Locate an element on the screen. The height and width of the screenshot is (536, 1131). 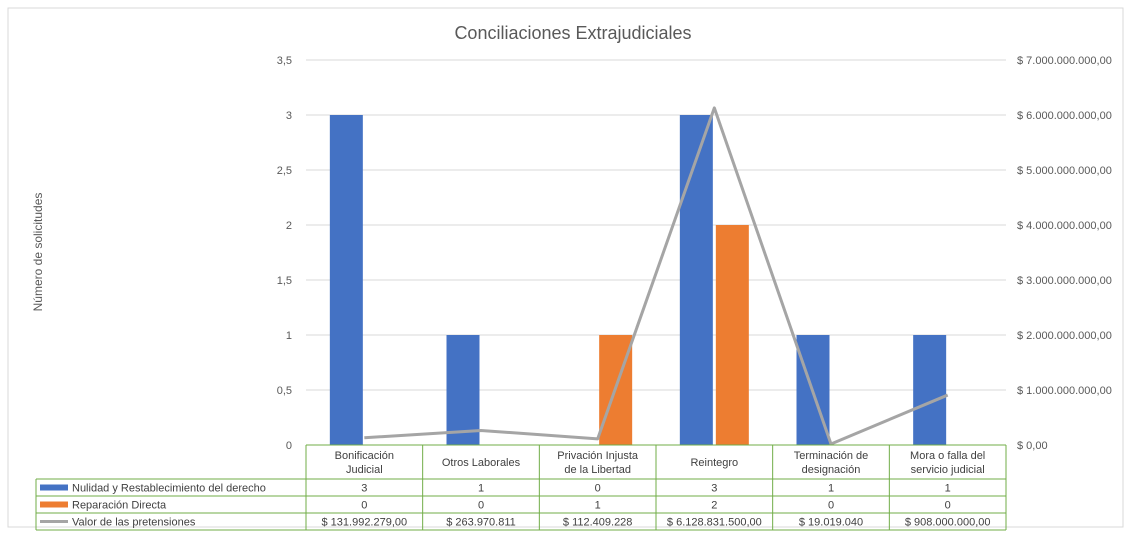
table-cell: $ 908.000.000,00 is located at coordinates (948, 523).